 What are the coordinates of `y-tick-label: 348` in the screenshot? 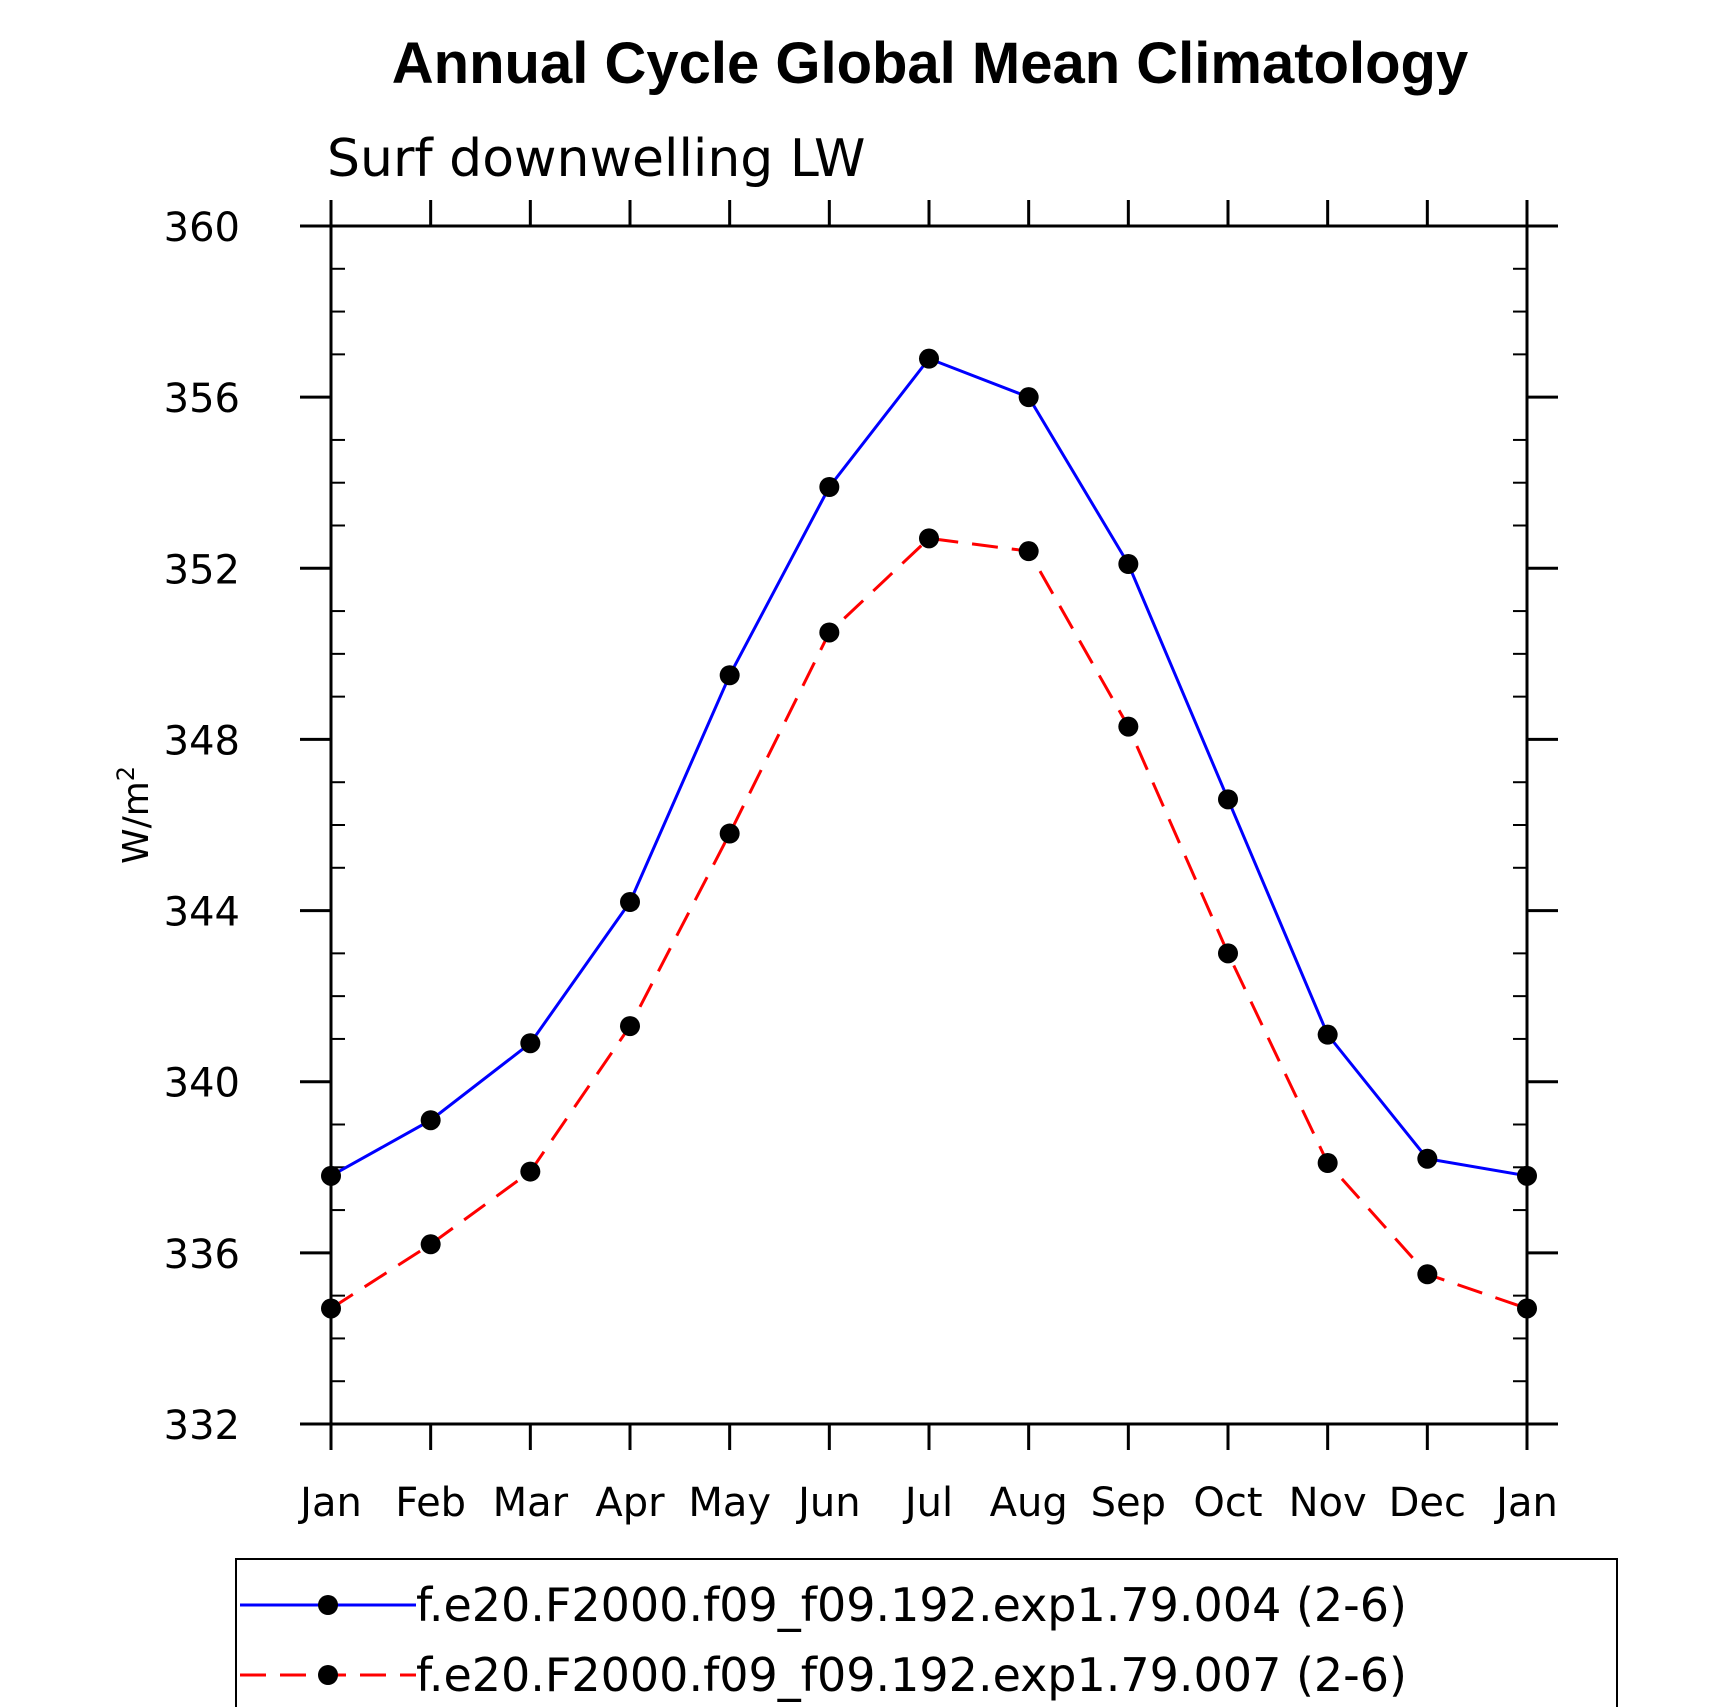 It's located at (202, 741).